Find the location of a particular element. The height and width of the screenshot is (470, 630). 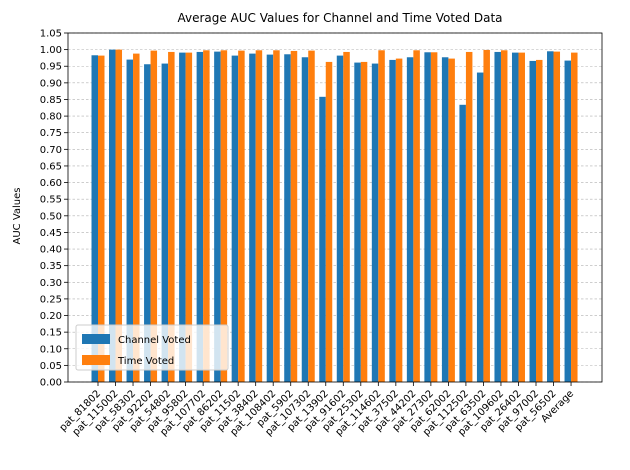

legend-label-time-voted: Time Voted is located at coordinates (145, 361).